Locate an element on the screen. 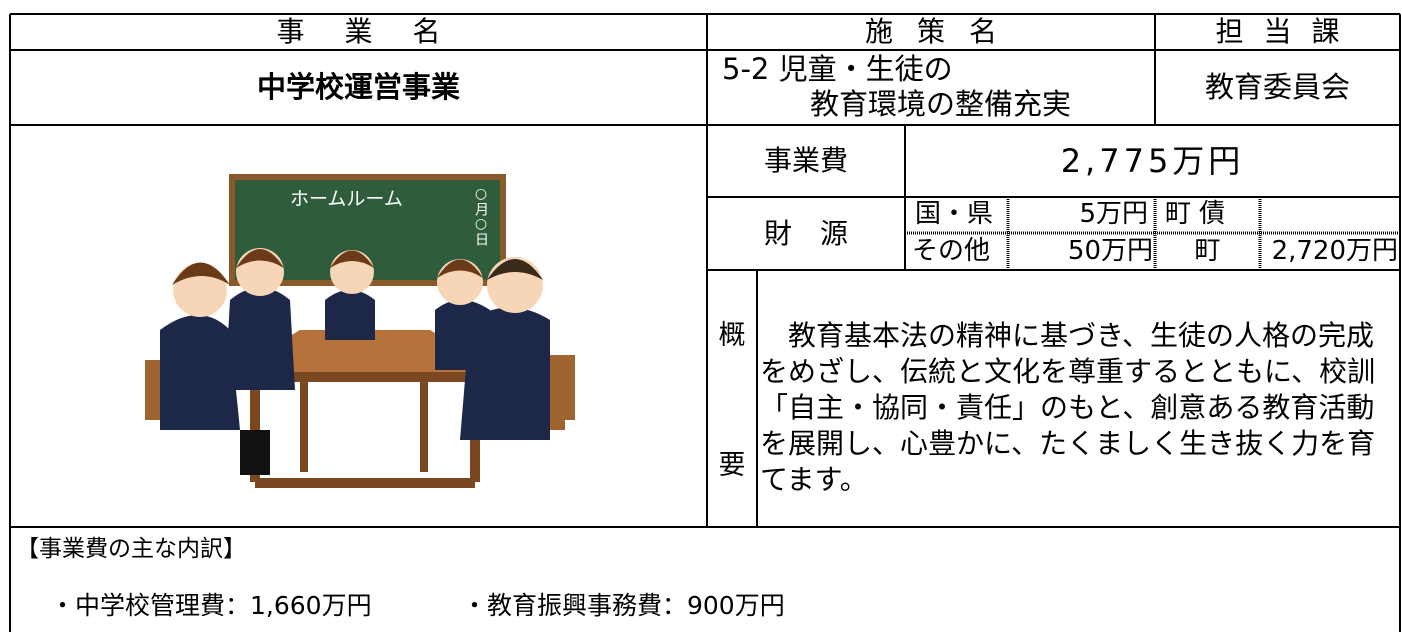 This screenshot has height=632, width=1402. policy-line: 教育環境の整備充実 is located at coordinates (941, 104).